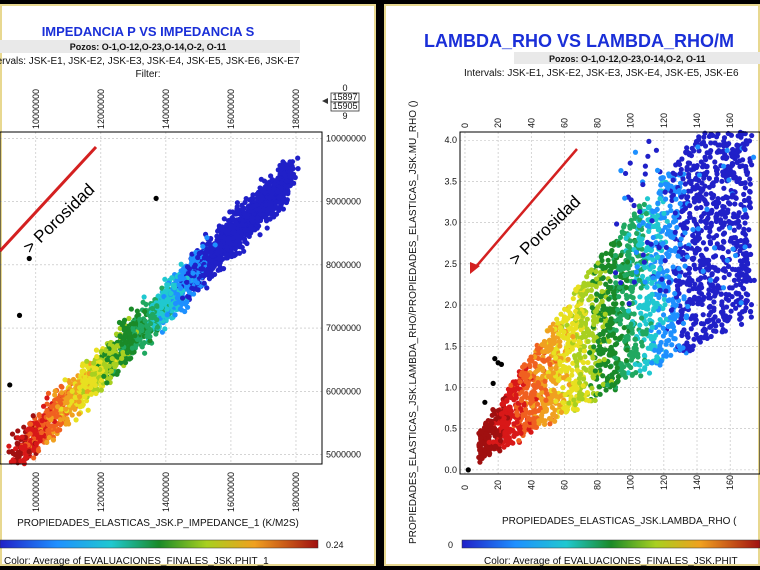 The width and height of the screenshot is (760, 570). I want to click on right-y-tick-label: 2.0, so click(450, 305).